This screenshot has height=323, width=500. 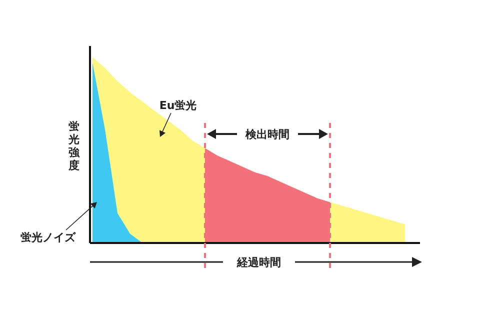 I want to click on annotation: 検出時間, so click(x=267, y=134).